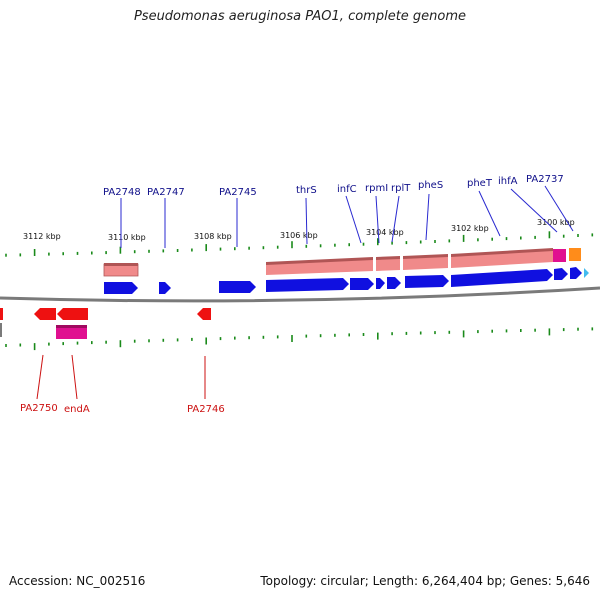  Describe the element at coordinates (39, 408) in the screenshot. I see `label-PA2750: PA2750` at that location.